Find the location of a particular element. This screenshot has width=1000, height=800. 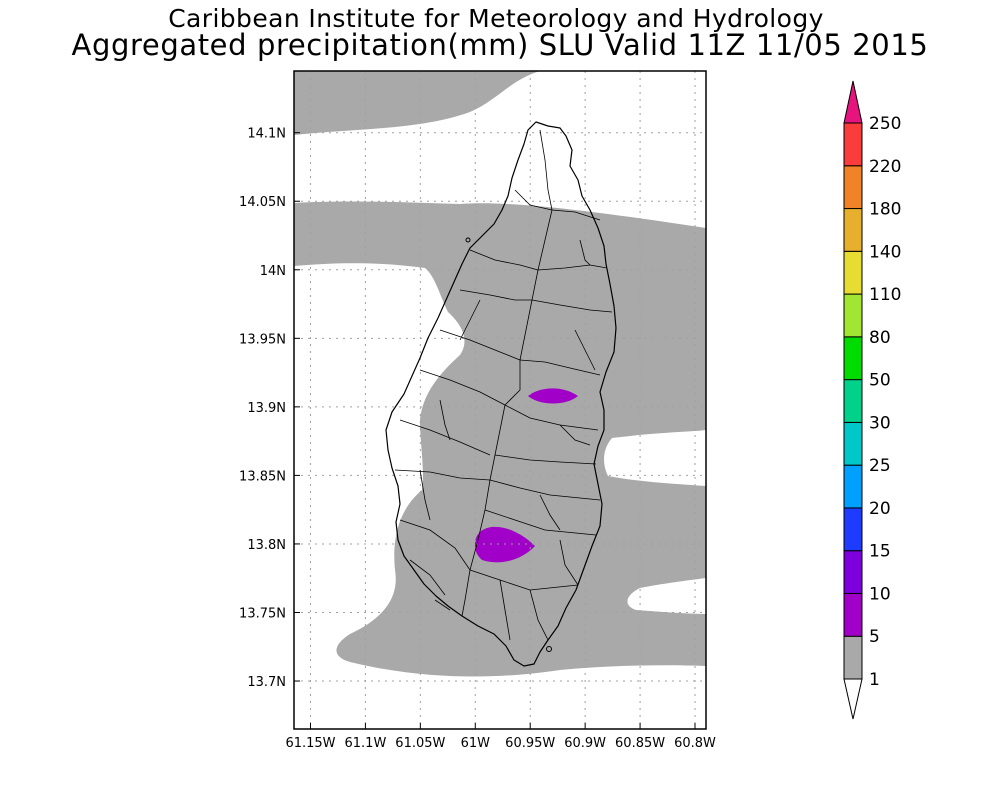

lon-tick-label: 61.1W is located at coordinates (366, 743).